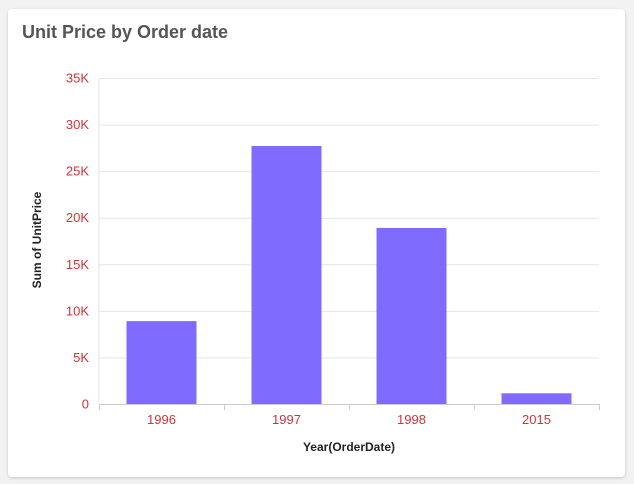  What do you see at coordinates (77, 78) in the screenshot?
I see `y-tick-label: 35K` at bounding box center [77, 78].